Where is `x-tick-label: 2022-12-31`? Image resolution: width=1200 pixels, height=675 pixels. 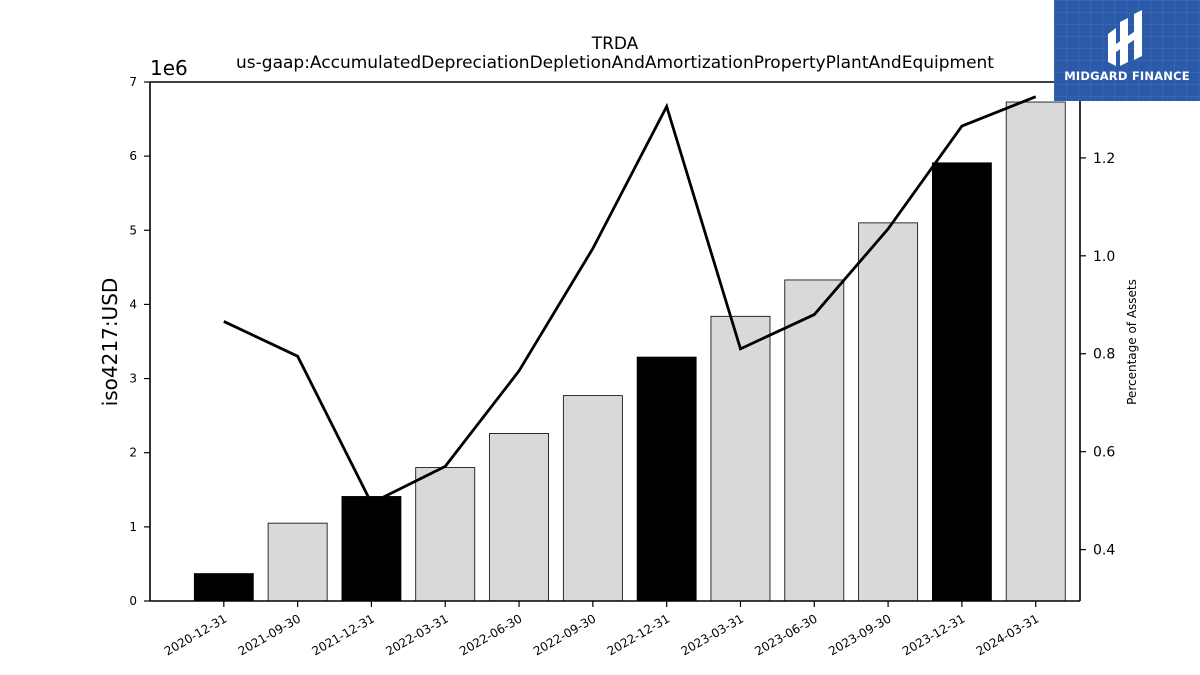 x-tick-label: 2022-12-31 is located at coordinates (638, 634).